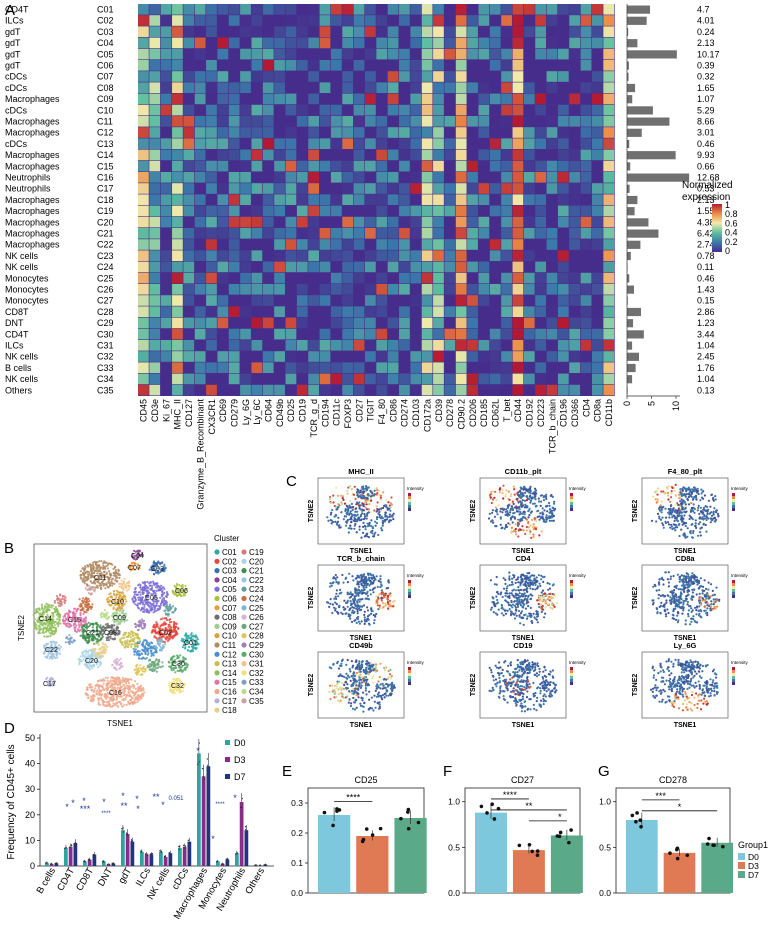 The image size is (778, 948). Describe the element at coordinates (333, 502) in the screenshot. I see `feature-map-point` at that location.